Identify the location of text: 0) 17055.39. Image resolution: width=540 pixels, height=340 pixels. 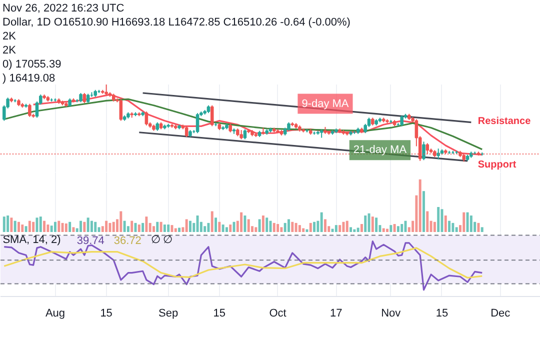
(32, 64).